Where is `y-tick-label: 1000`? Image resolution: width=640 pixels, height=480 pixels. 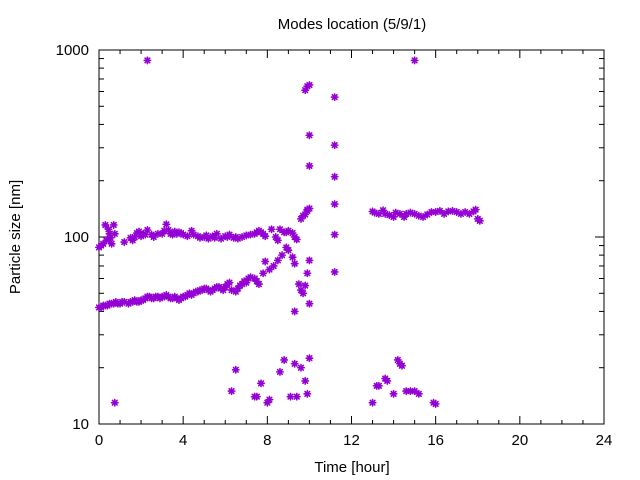 y-tick-label: 1000 is located at coordinates (72, 50).